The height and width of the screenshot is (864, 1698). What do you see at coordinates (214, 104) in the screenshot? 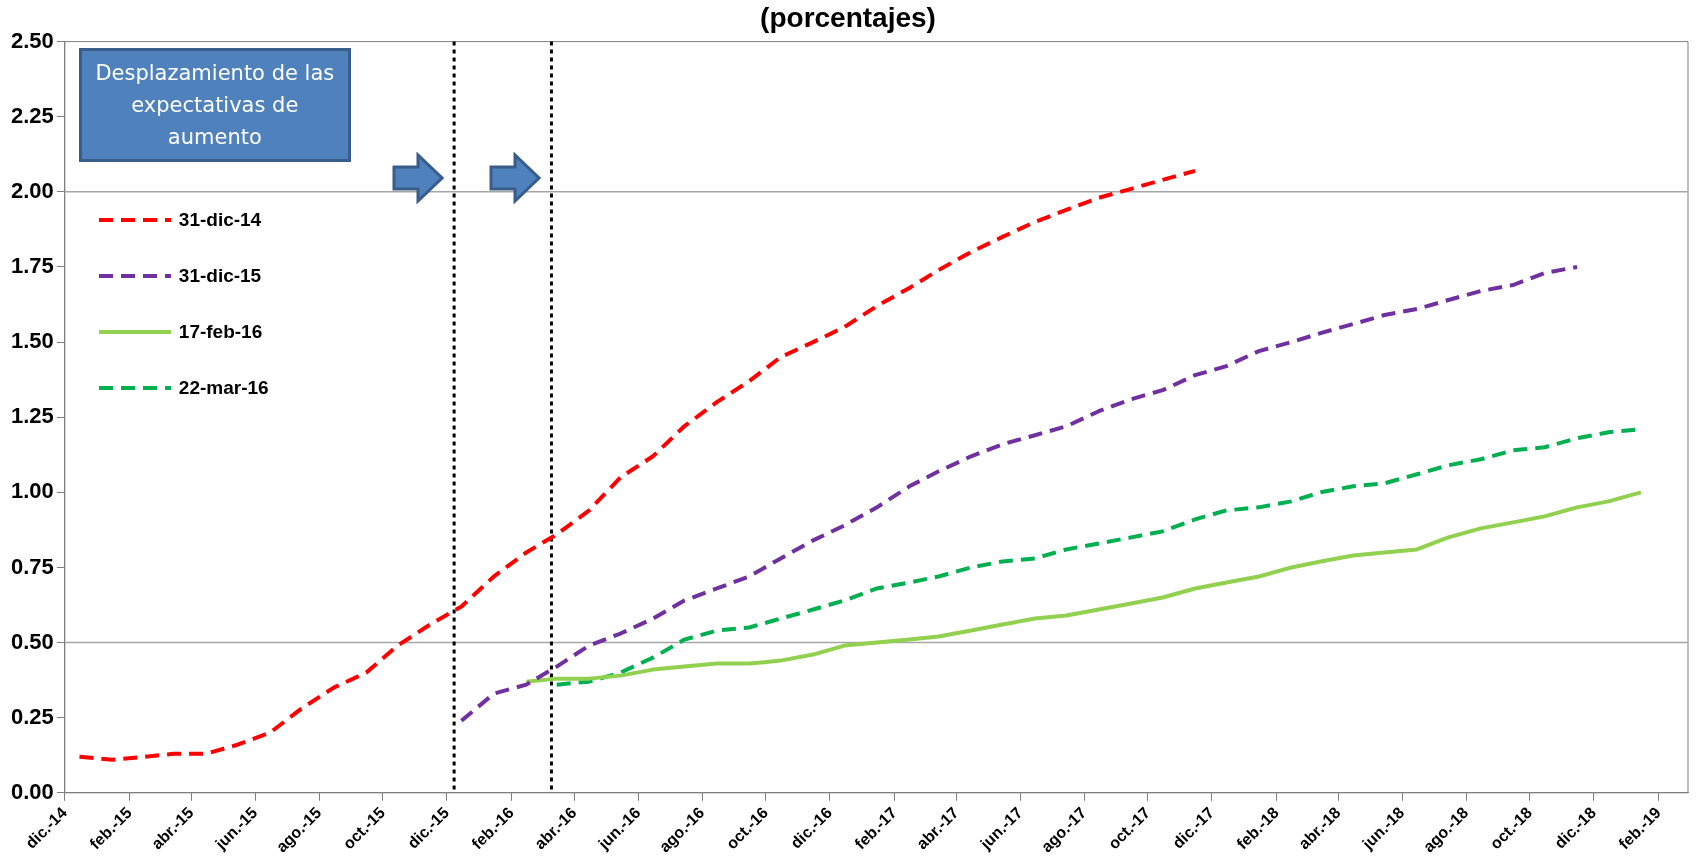
I see `annotation: Desplazamiento de las expectativas de aumento` at bounding box center [214, 104].